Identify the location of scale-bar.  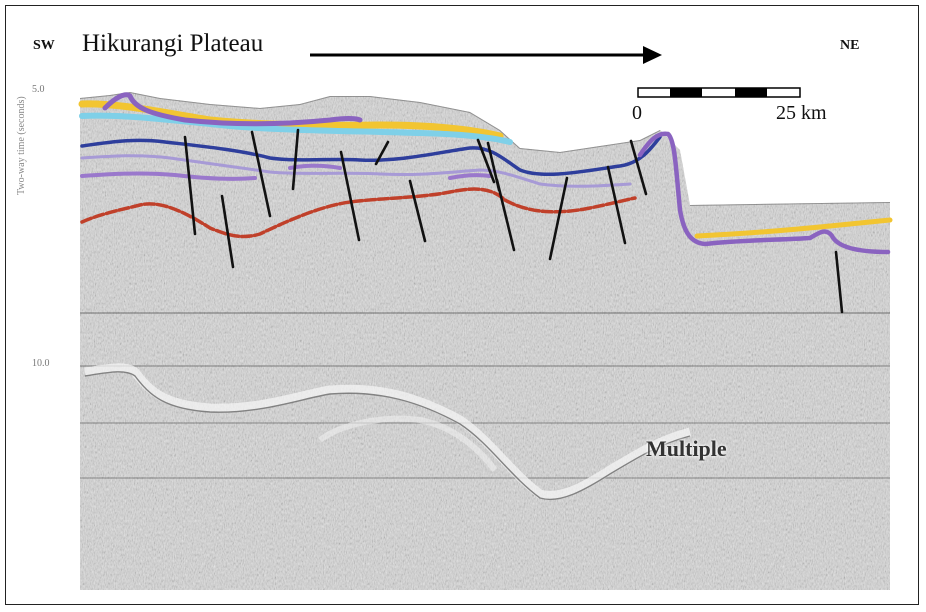
(719, 92).